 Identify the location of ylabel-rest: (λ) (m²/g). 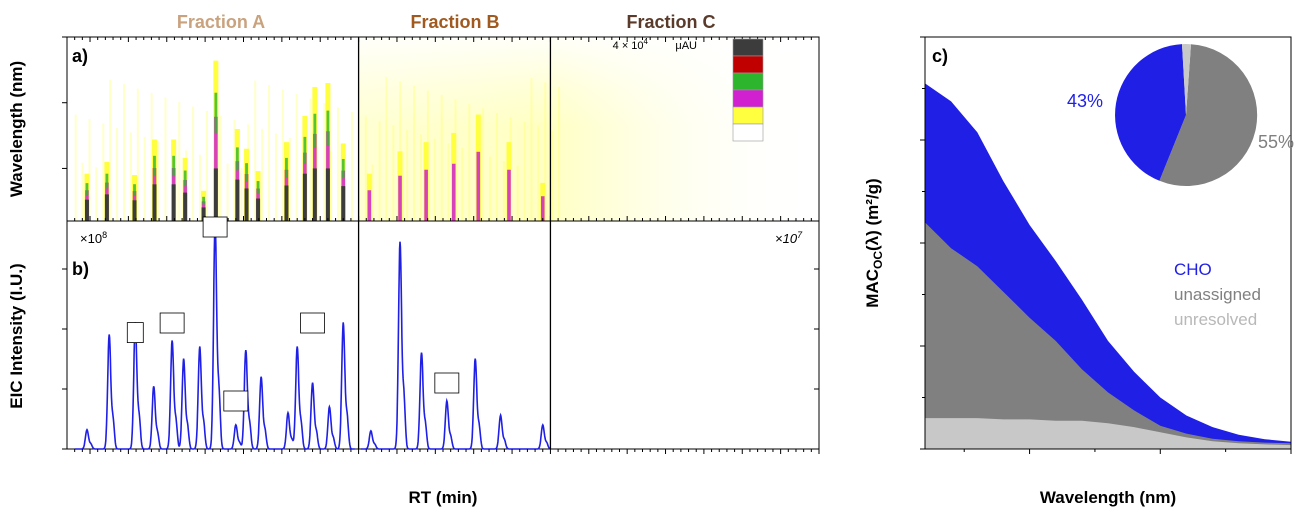
(872, 214).